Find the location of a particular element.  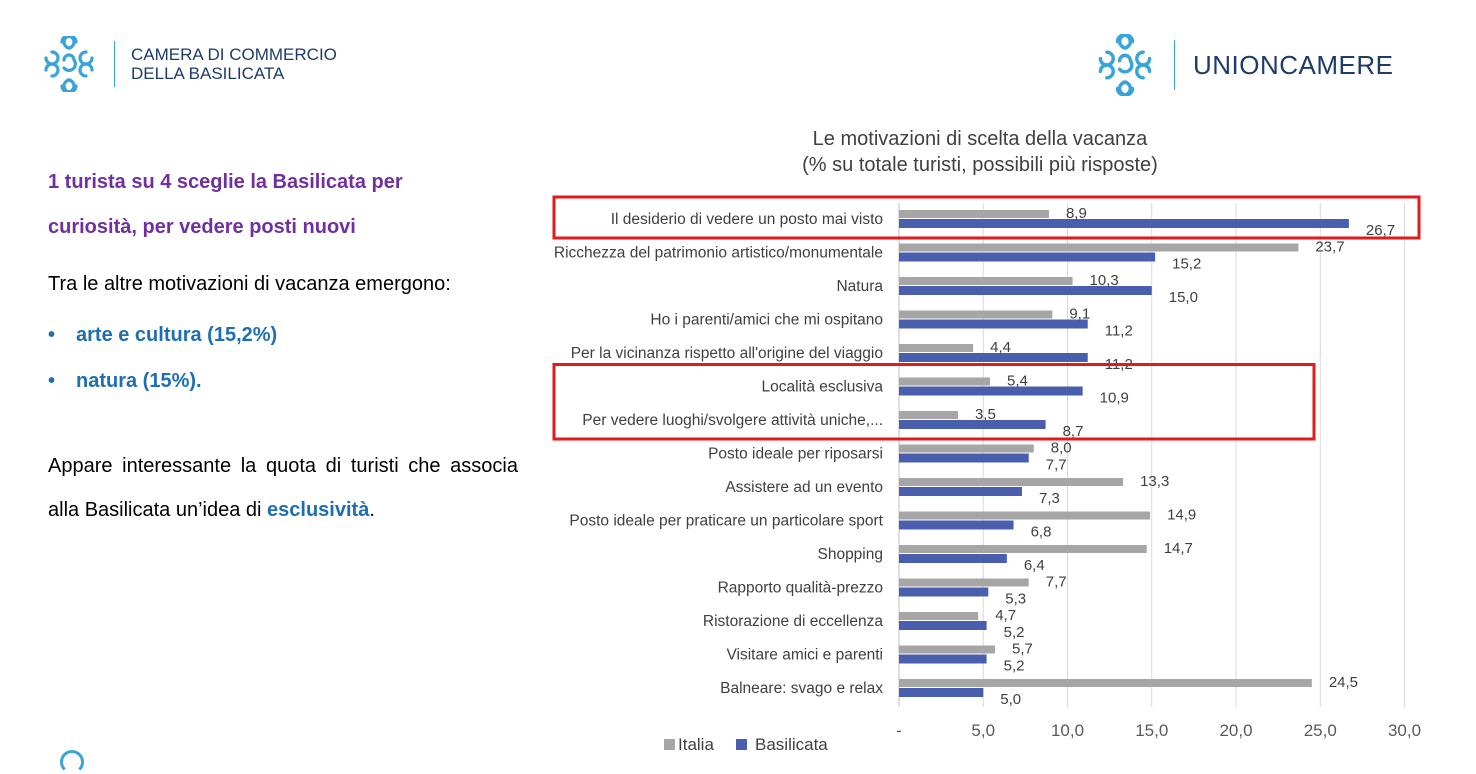

data-label-basilicata: 7,7 is located at coordinates (1056, 465).